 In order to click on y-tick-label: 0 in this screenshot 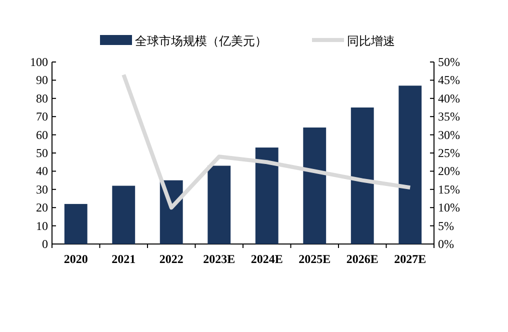, I will do `click(45, 244)`.